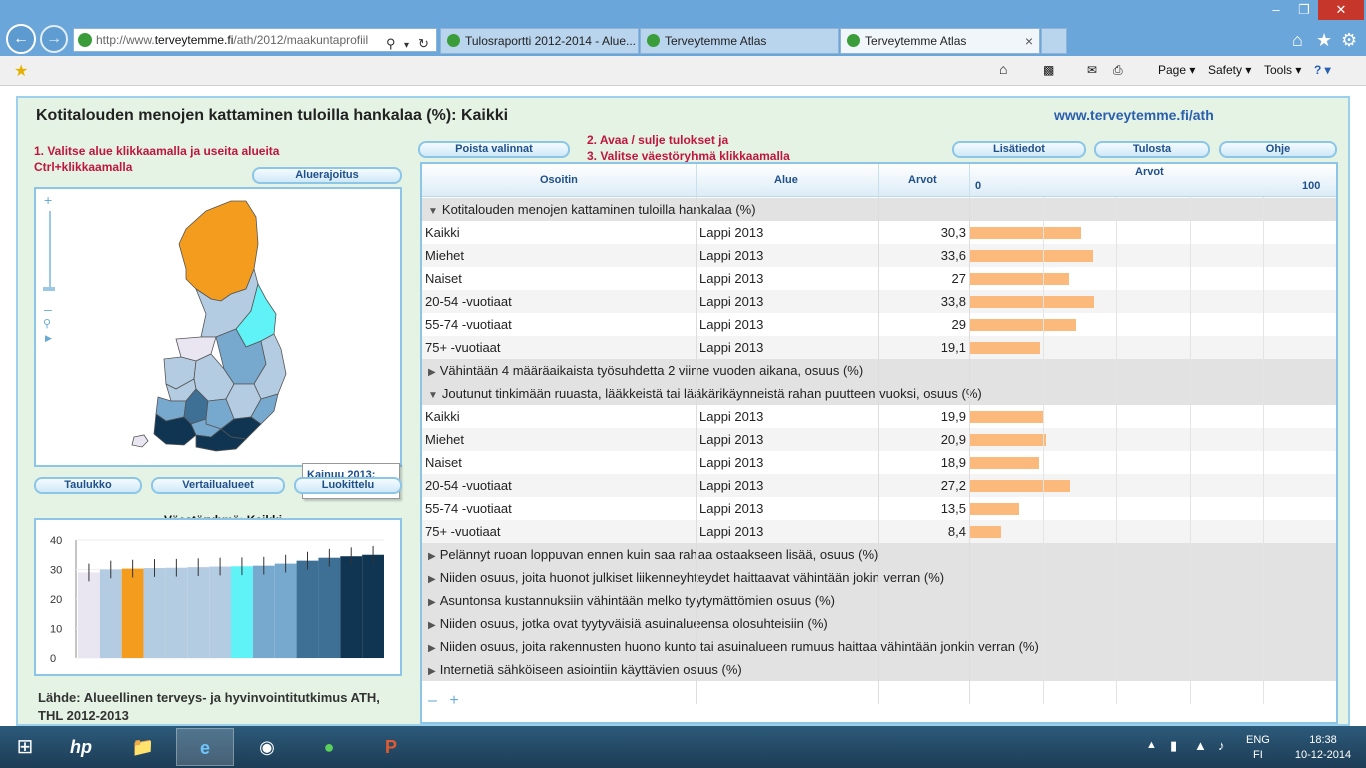 This screenshot has height=768, width=1366. I want to click on aluerajoitus-button: Aluerajoitus, so click(327, 175).